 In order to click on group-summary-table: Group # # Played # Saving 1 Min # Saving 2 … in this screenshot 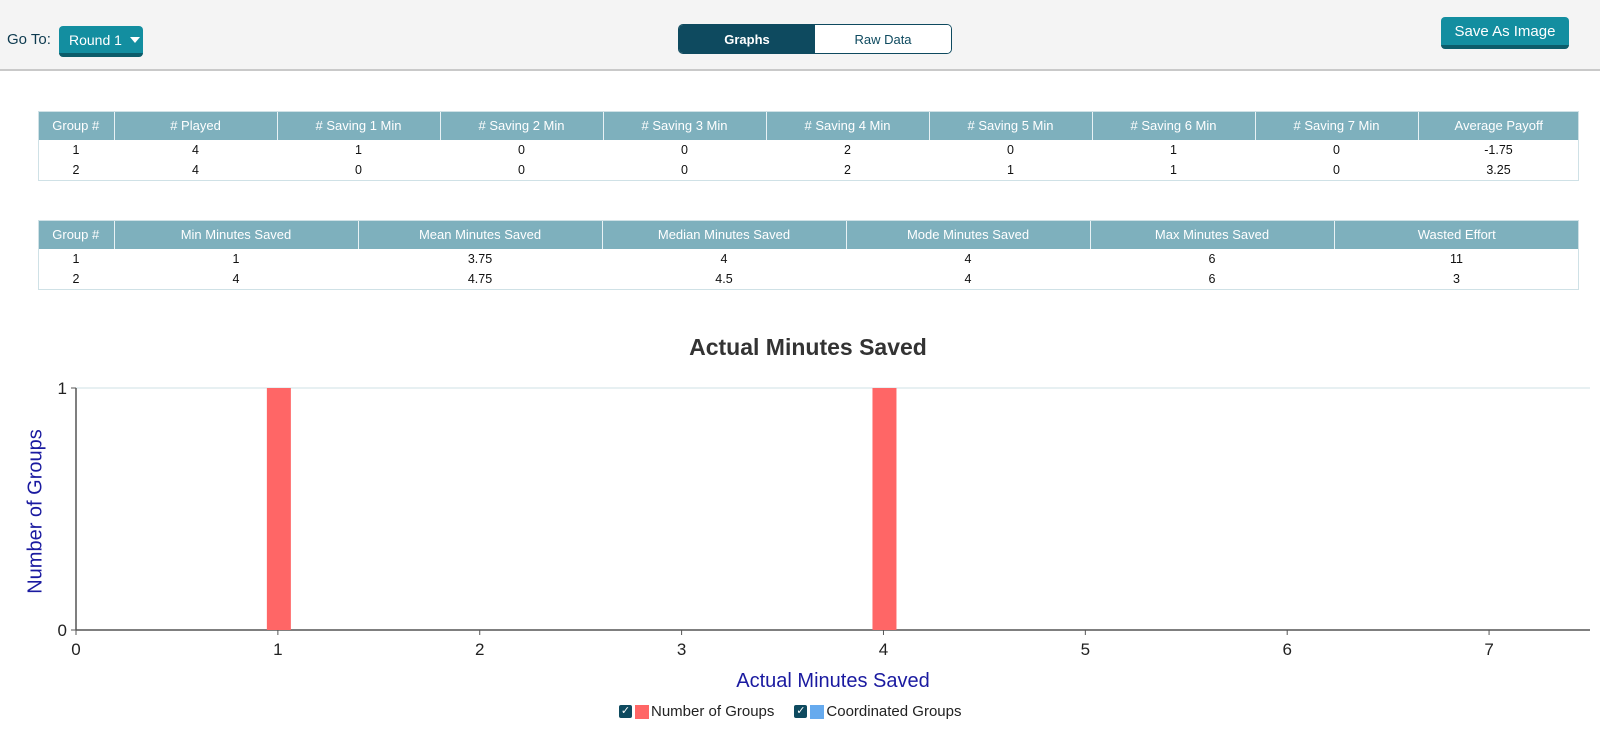, I will do `click(808, 145)`.